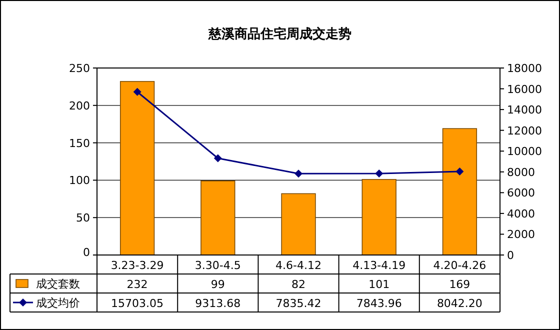 This screenshot has height=330, width=560. What do you see at coordinates (459, 303) in the screenshot?
I see `data-label: 8042.20` at bounding box center [459, 303].